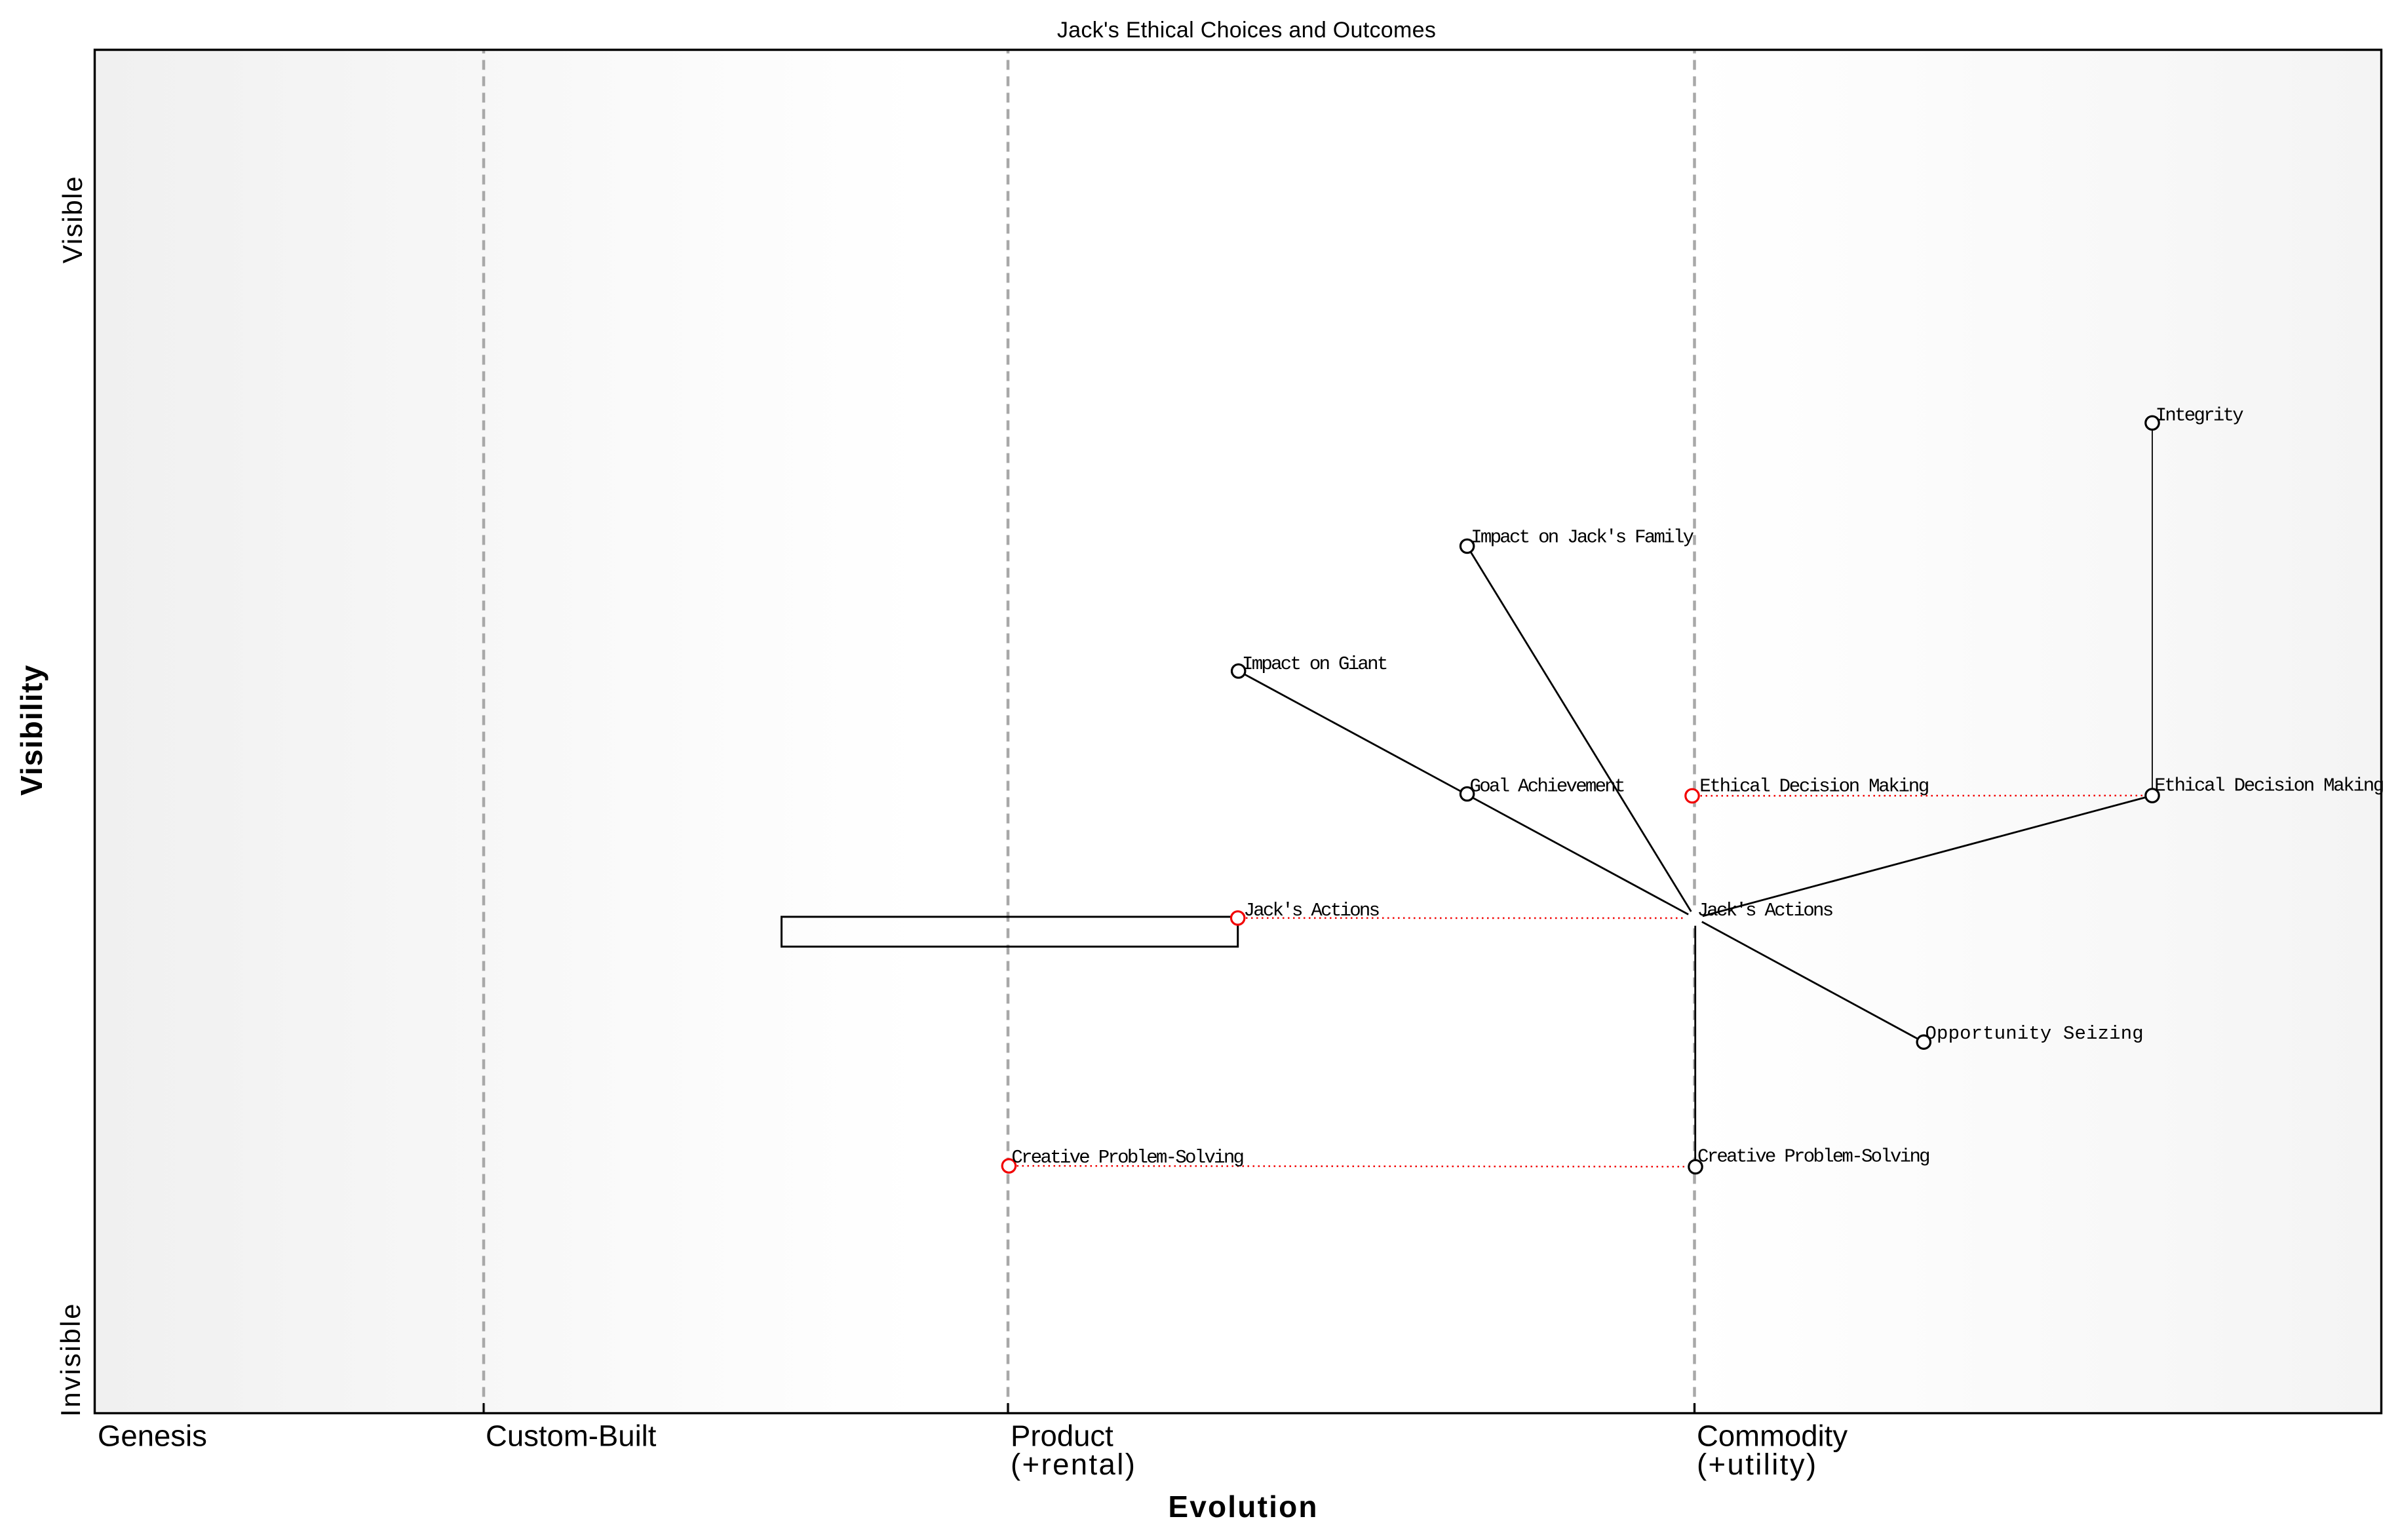 The width and height of the screenshot is (2400, 1540). What do you see at coordinates (72, 219) in the screenshot?
I see `svg-text: Visible` at bounding box center [72, 219].